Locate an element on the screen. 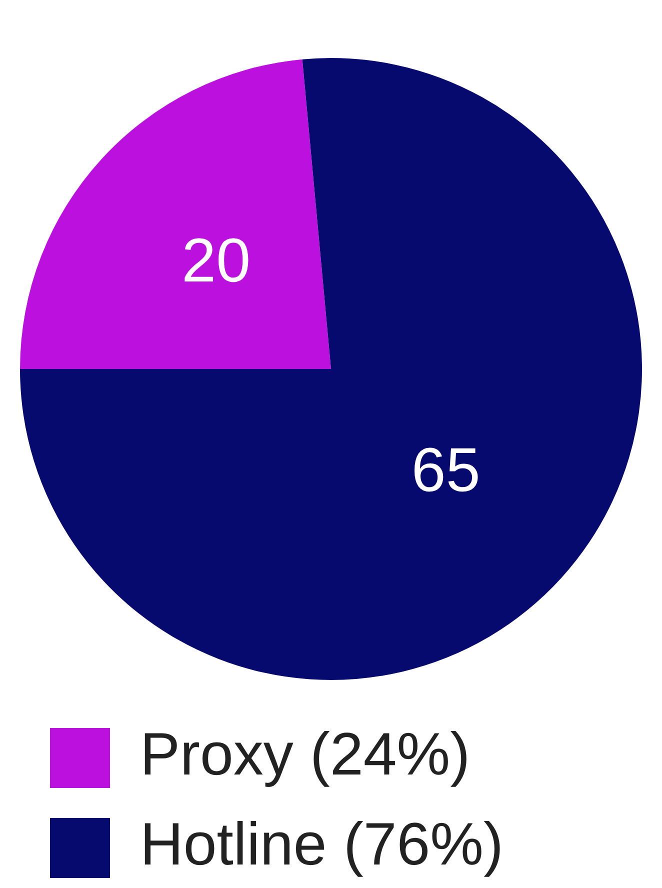 Image resolution: width=662 pixels, height=888 pixels. data-label: 20 is located at coordinates (216, 261).